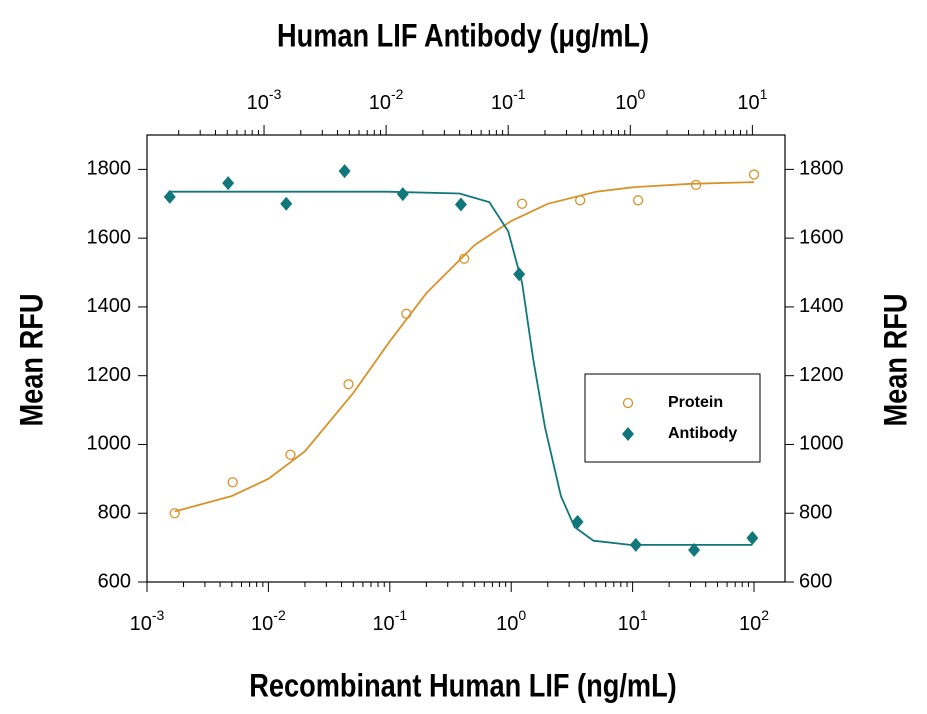  What do you see at coordinates (114, 581) in the screenshot?
I see `y-tick-label: 600` at bounding box center [114, 581].